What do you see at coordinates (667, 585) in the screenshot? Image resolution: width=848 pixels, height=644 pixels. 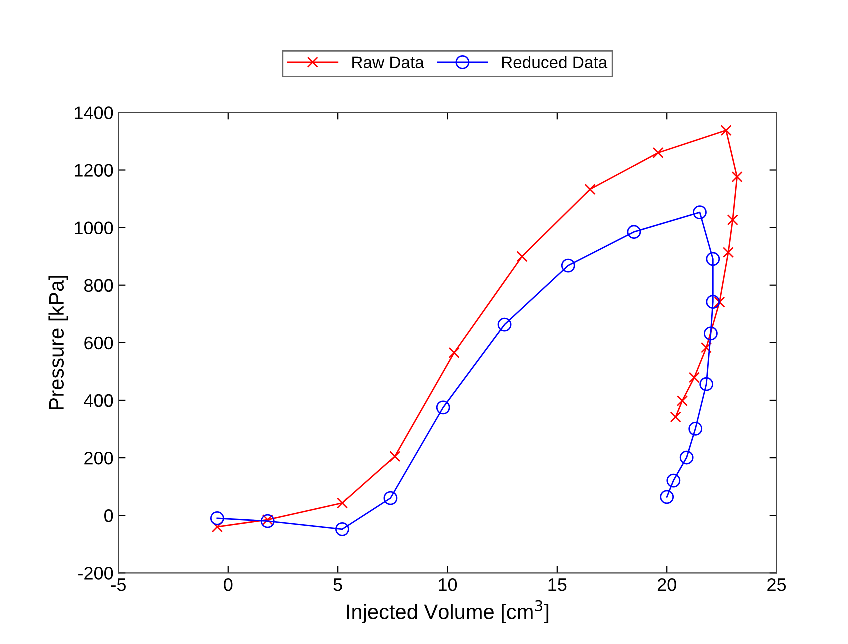 I see `x-tick-label: 20` at bounding box center [667, 585].